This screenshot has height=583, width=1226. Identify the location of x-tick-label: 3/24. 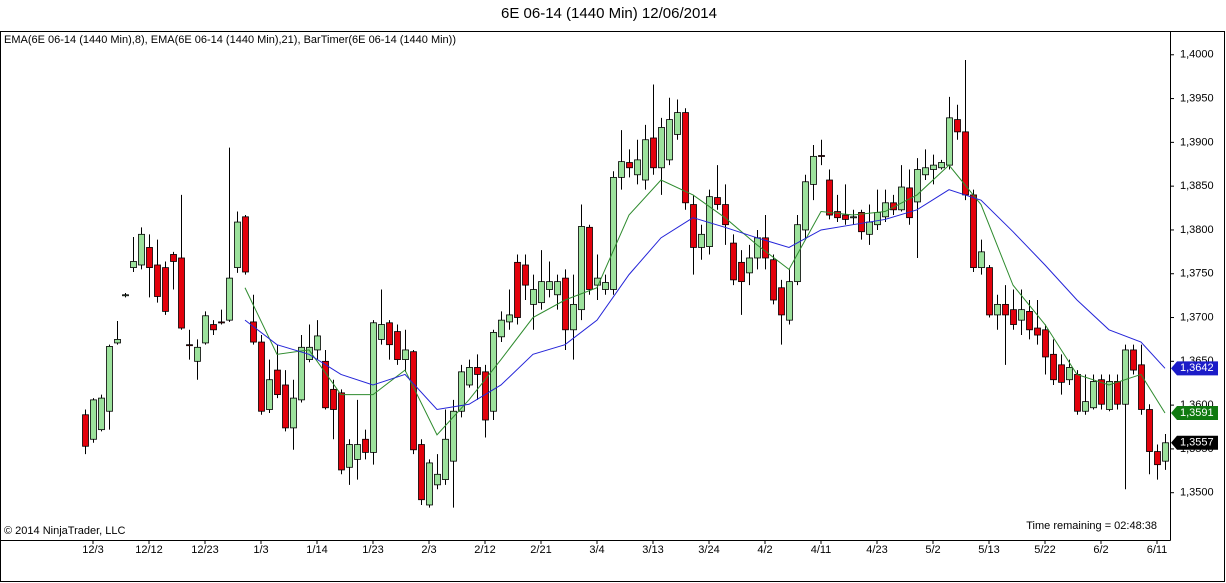
(708, 550).